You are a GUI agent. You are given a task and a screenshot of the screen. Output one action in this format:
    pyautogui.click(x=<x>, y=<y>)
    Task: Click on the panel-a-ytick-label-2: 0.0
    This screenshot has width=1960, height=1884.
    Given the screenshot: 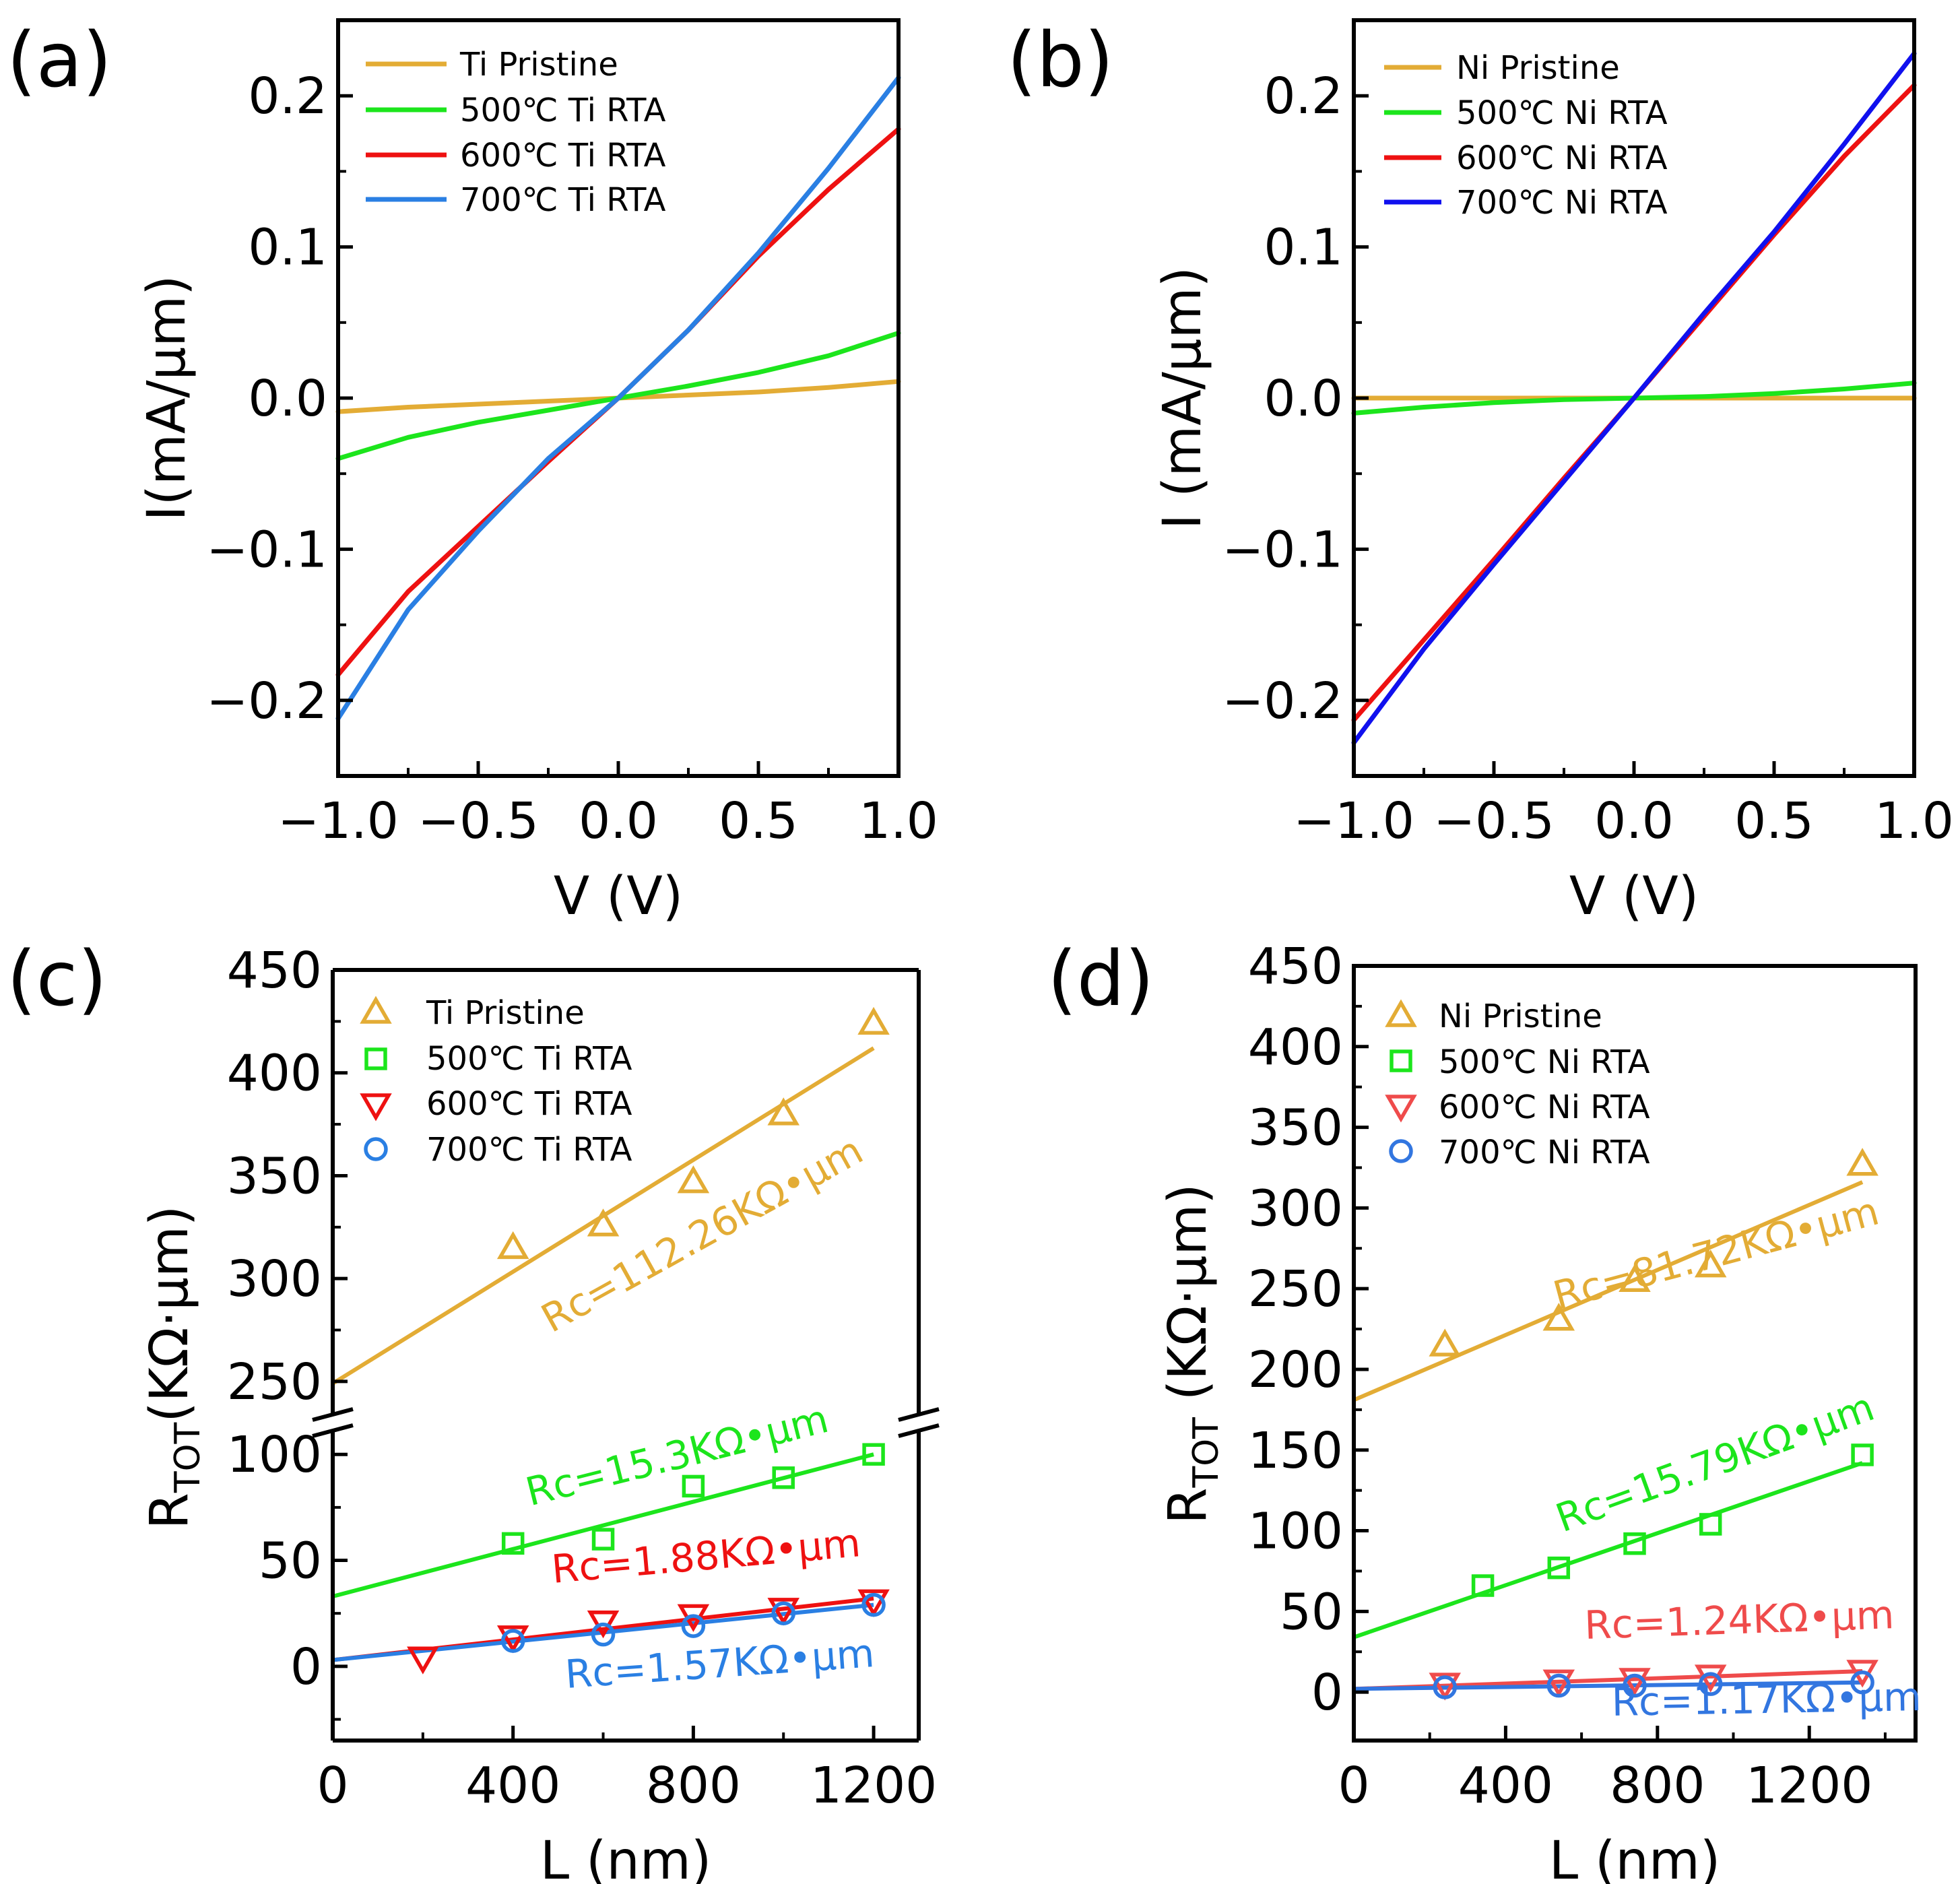 What is the action you would take?
    pyautogui.click(x=287, y=399)
    